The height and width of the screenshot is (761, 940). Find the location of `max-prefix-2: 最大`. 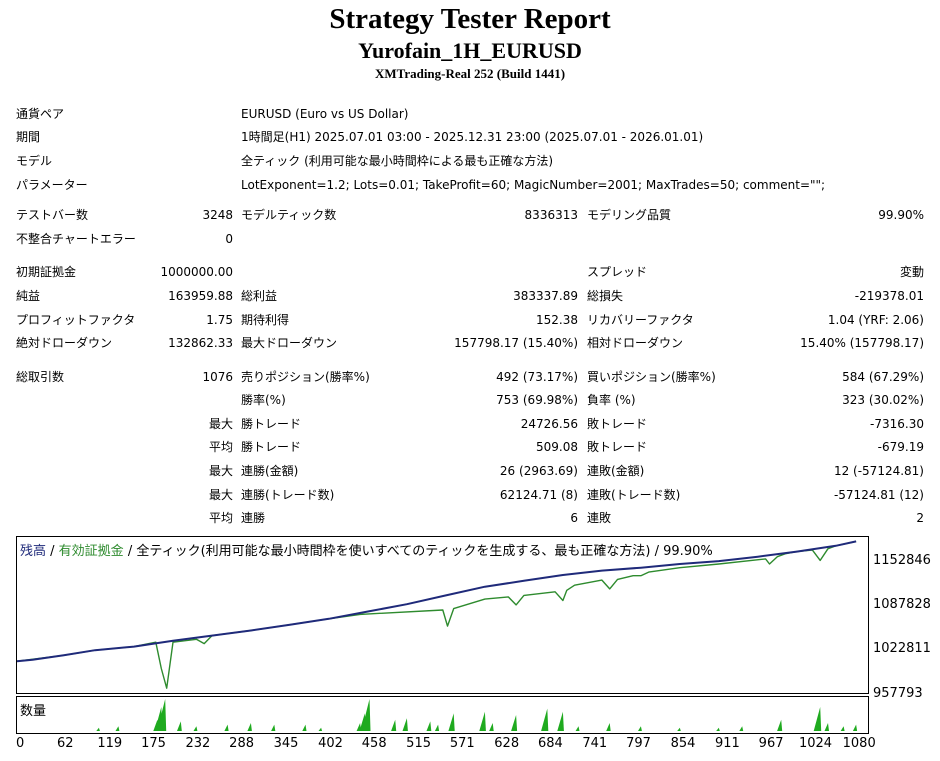

max-prefix-2: 最大 is located at coordinates (220, 471).